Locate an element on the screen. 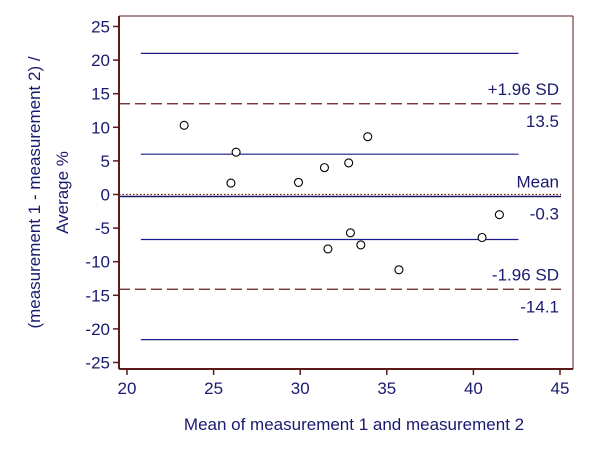  y-tick-label: -10 is located at coordinates (97, 262).